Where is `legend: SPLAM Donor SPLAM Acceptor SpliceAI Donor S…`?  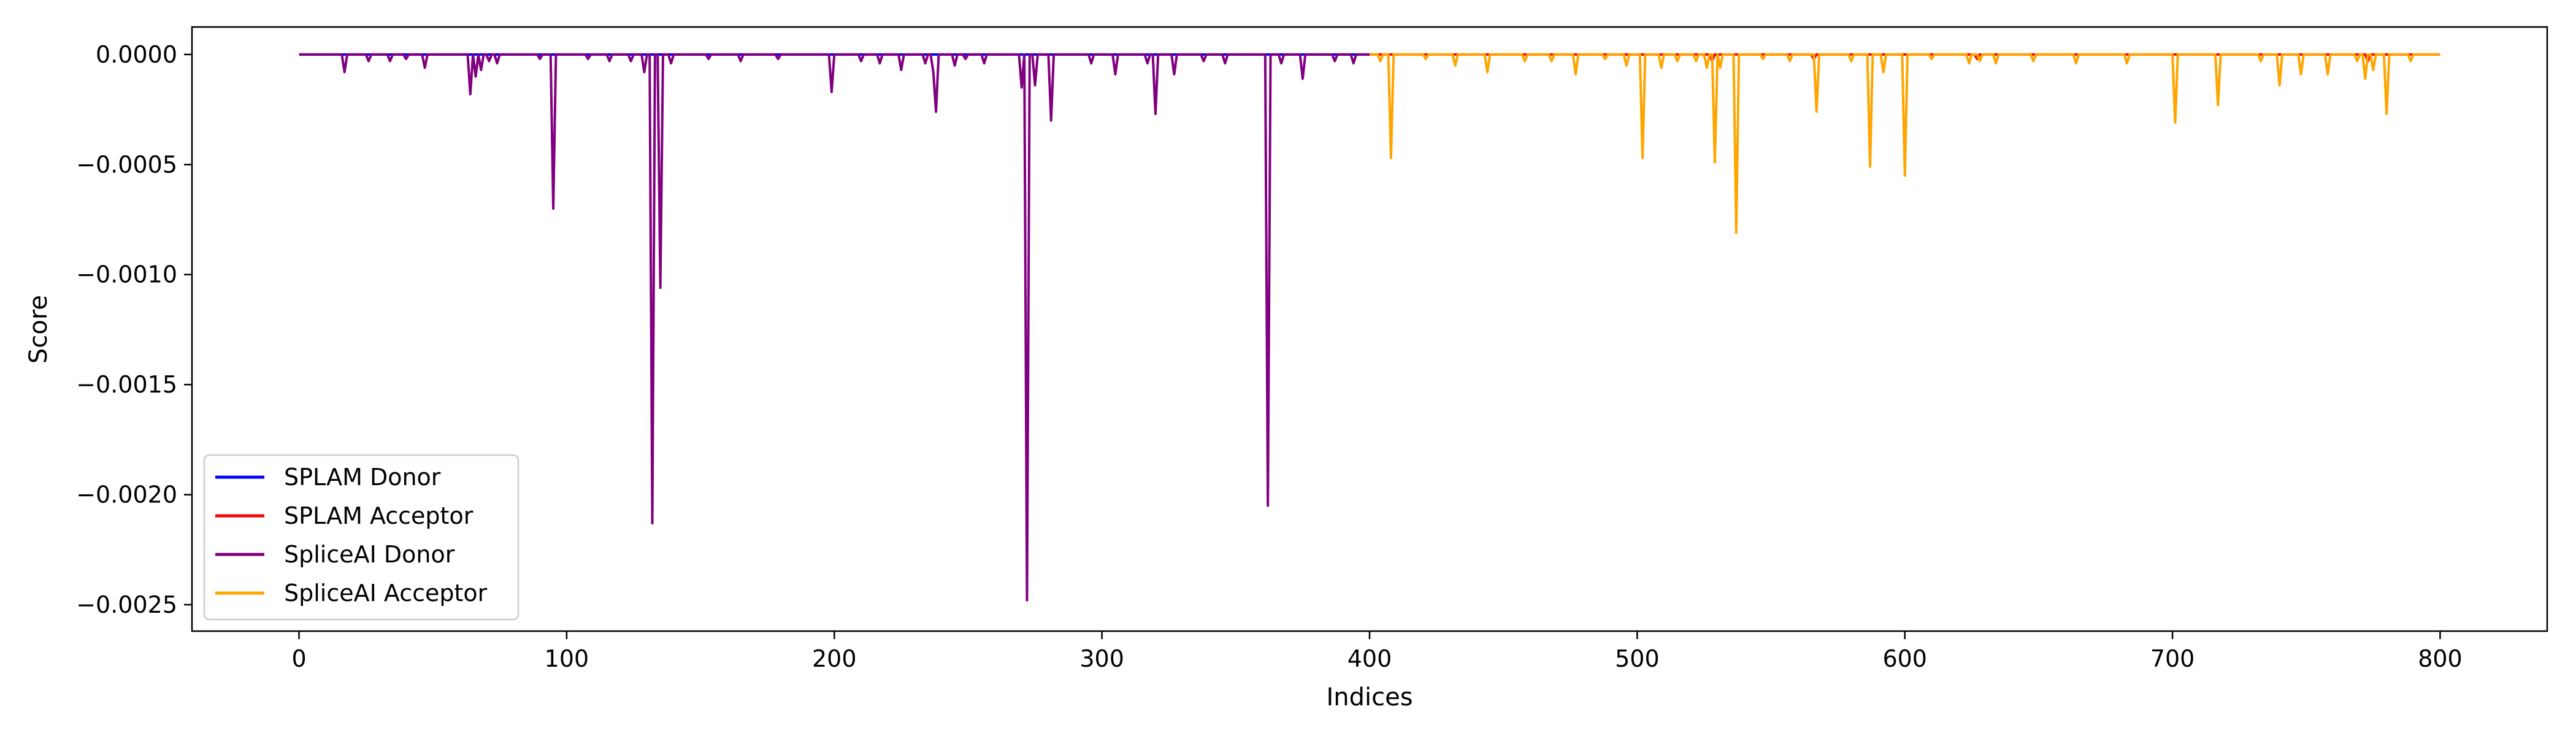
legend: SPLAM Donor SPLAM Acceptor SpliceAI Donor S… is located at coordinates (361, 537).